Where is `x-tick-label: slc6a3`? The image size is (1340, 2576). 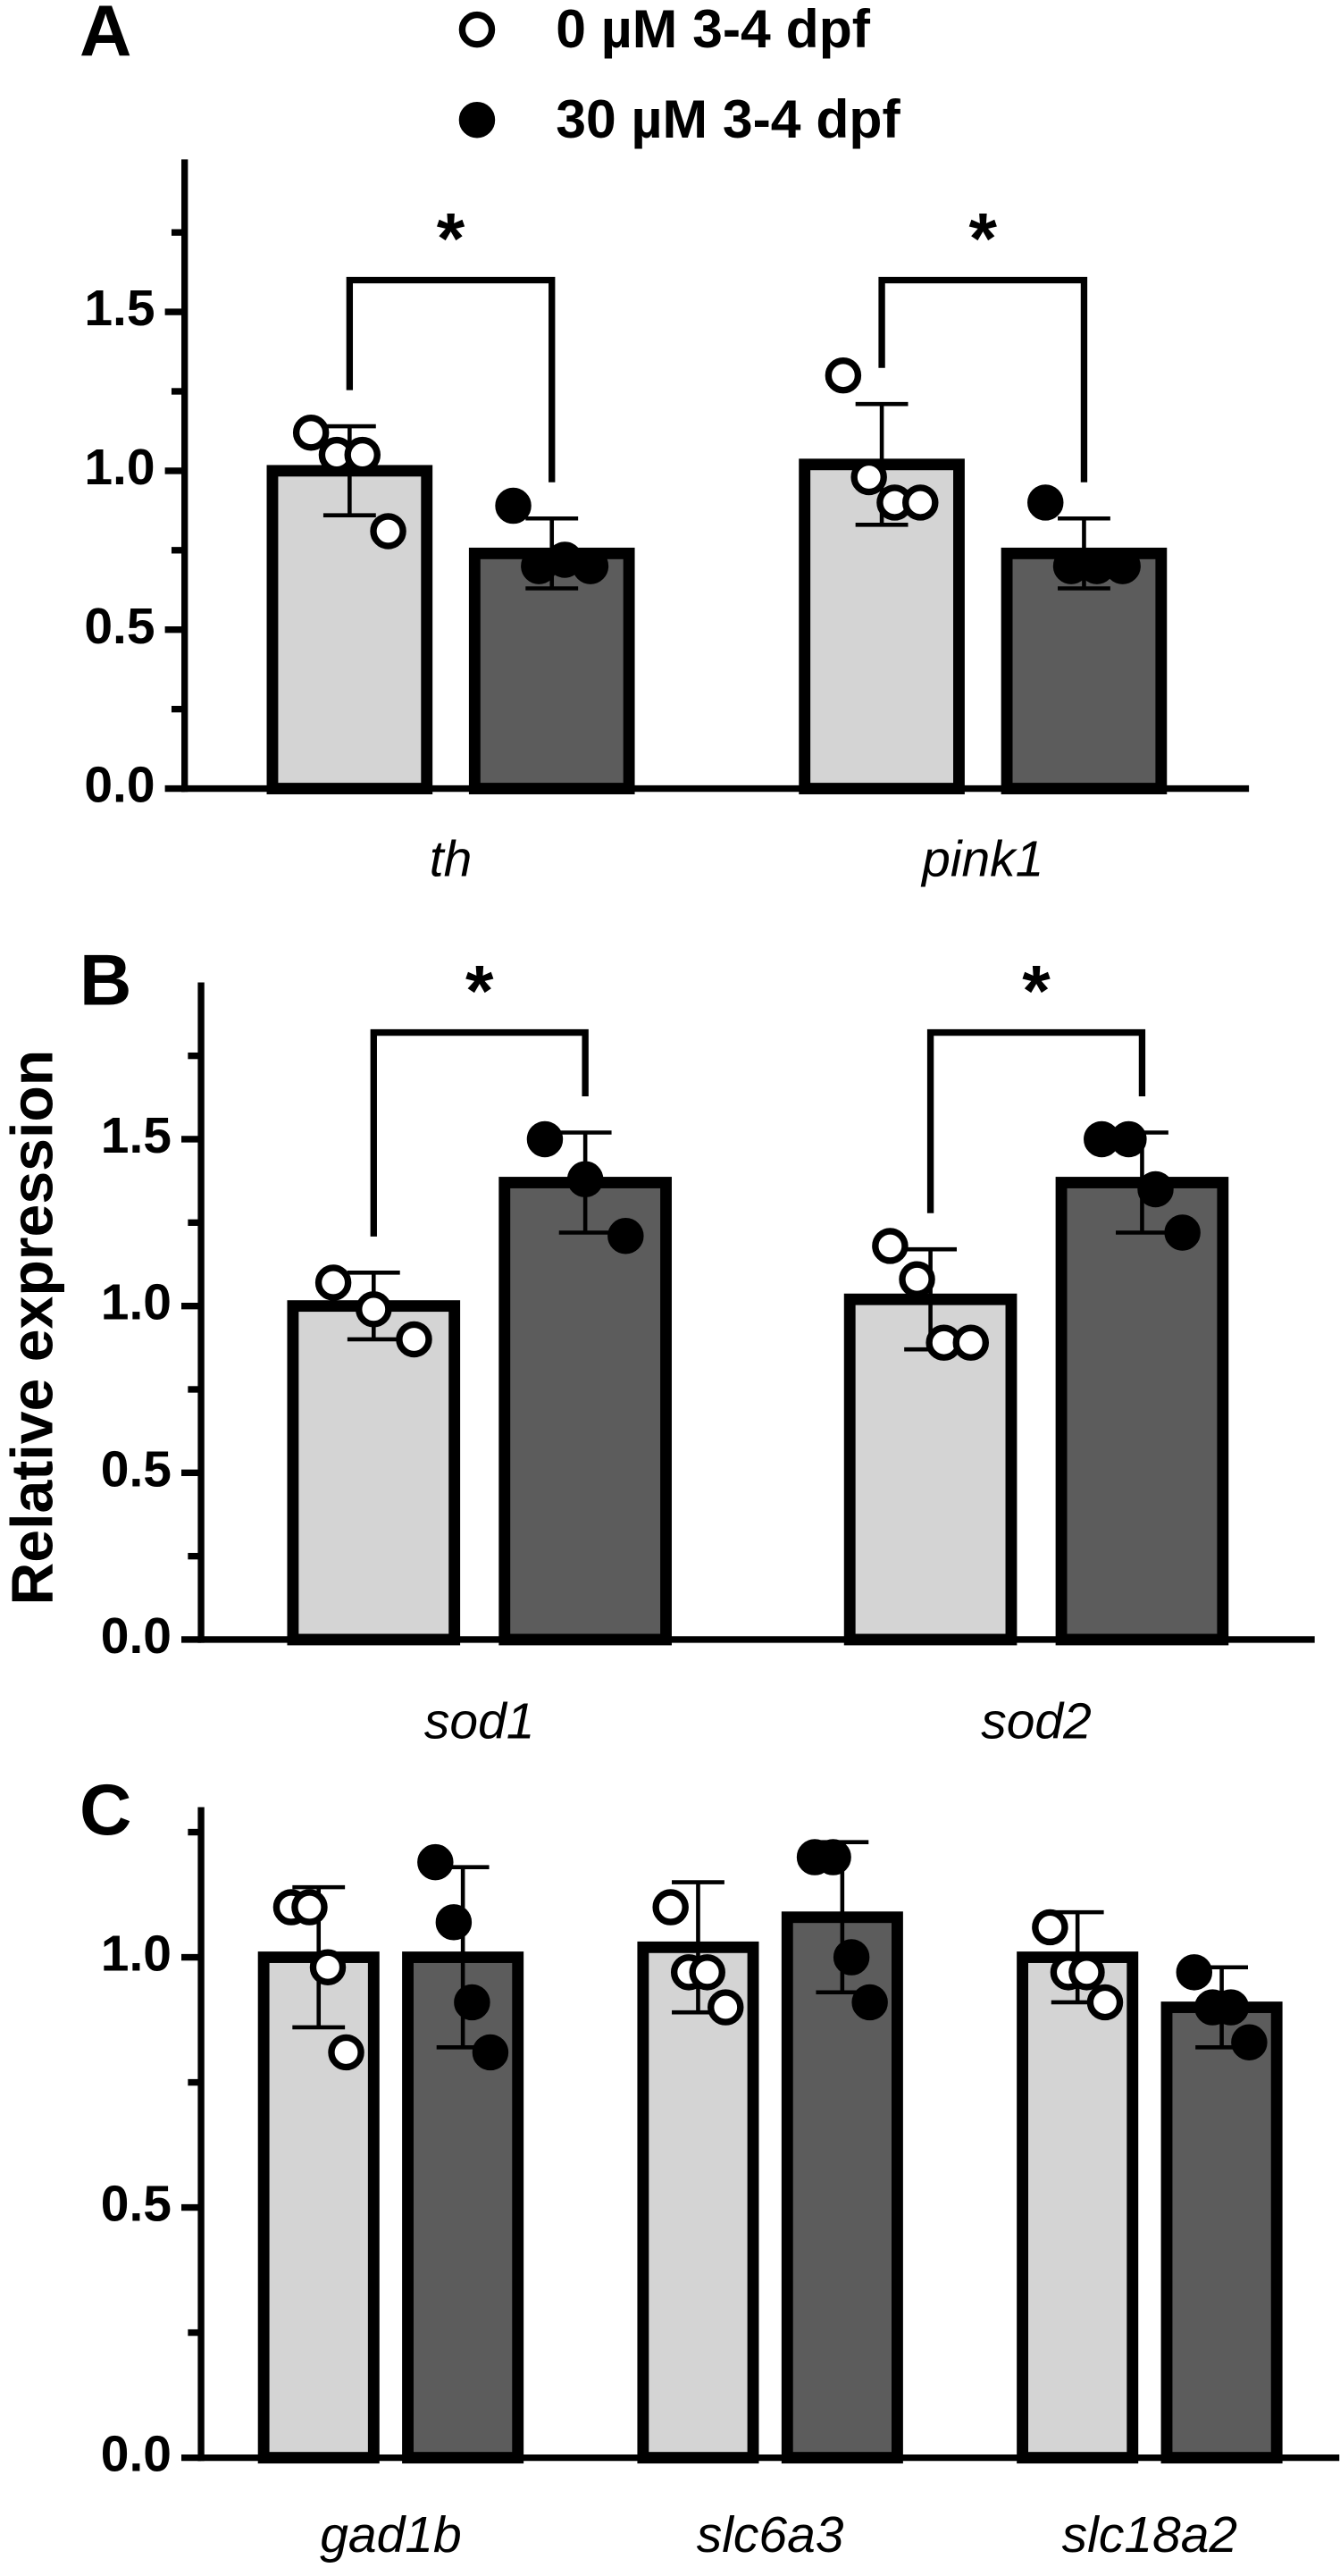 x-tick-label: slc6a3 is located at coordinates (770, 2534).